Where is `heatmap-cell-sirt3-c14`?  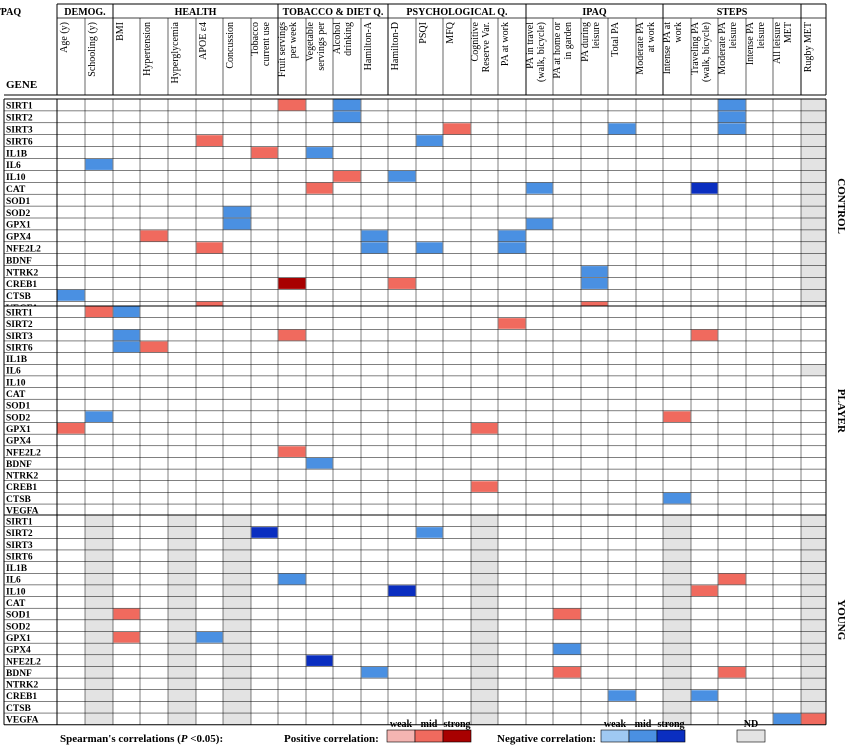
heatmap-cell-sirt3-c14 is located at coordinates (457, 129).